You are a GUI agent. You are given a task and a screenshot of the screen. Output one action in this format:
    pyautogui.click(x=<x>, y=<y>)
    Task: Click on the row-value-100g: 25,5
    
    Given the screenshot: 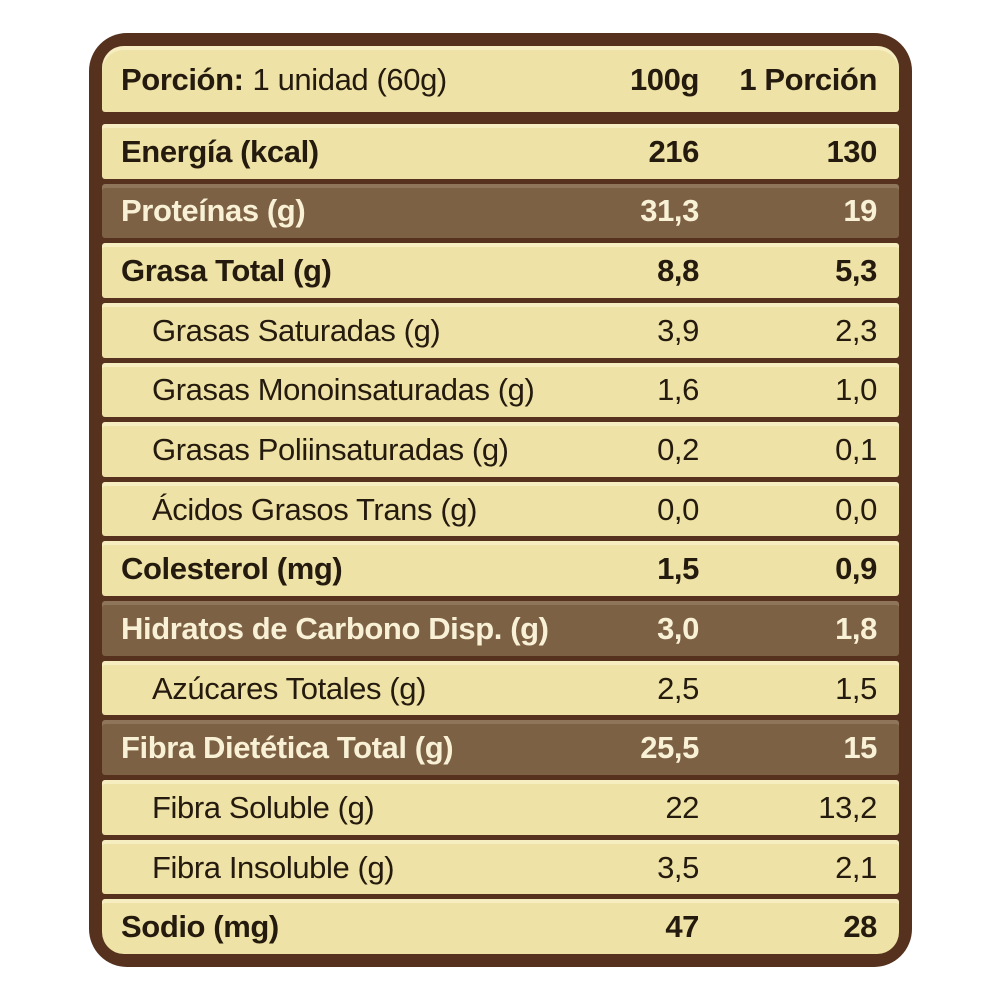 What is the action you would take?
    pyautogui.click(x=669, y=748)
    